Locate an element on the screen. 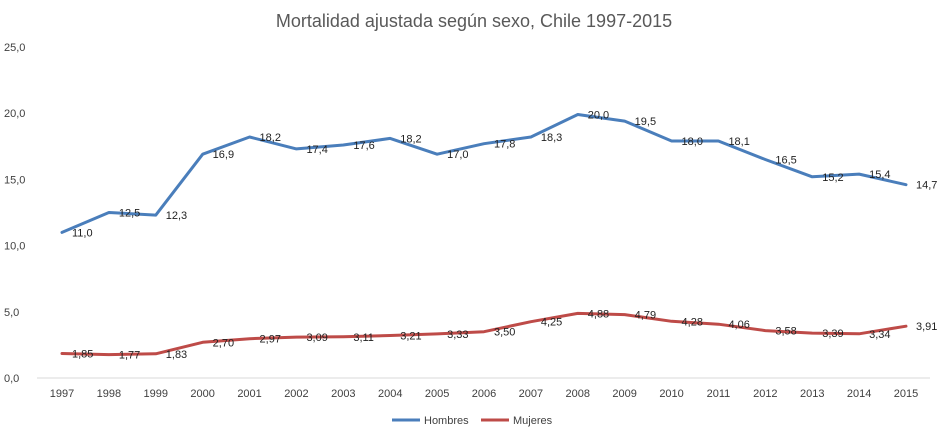 The width and height of the screenshot is (948, 437). x-tick-label: 2006 is located at coordinates (484, 394).